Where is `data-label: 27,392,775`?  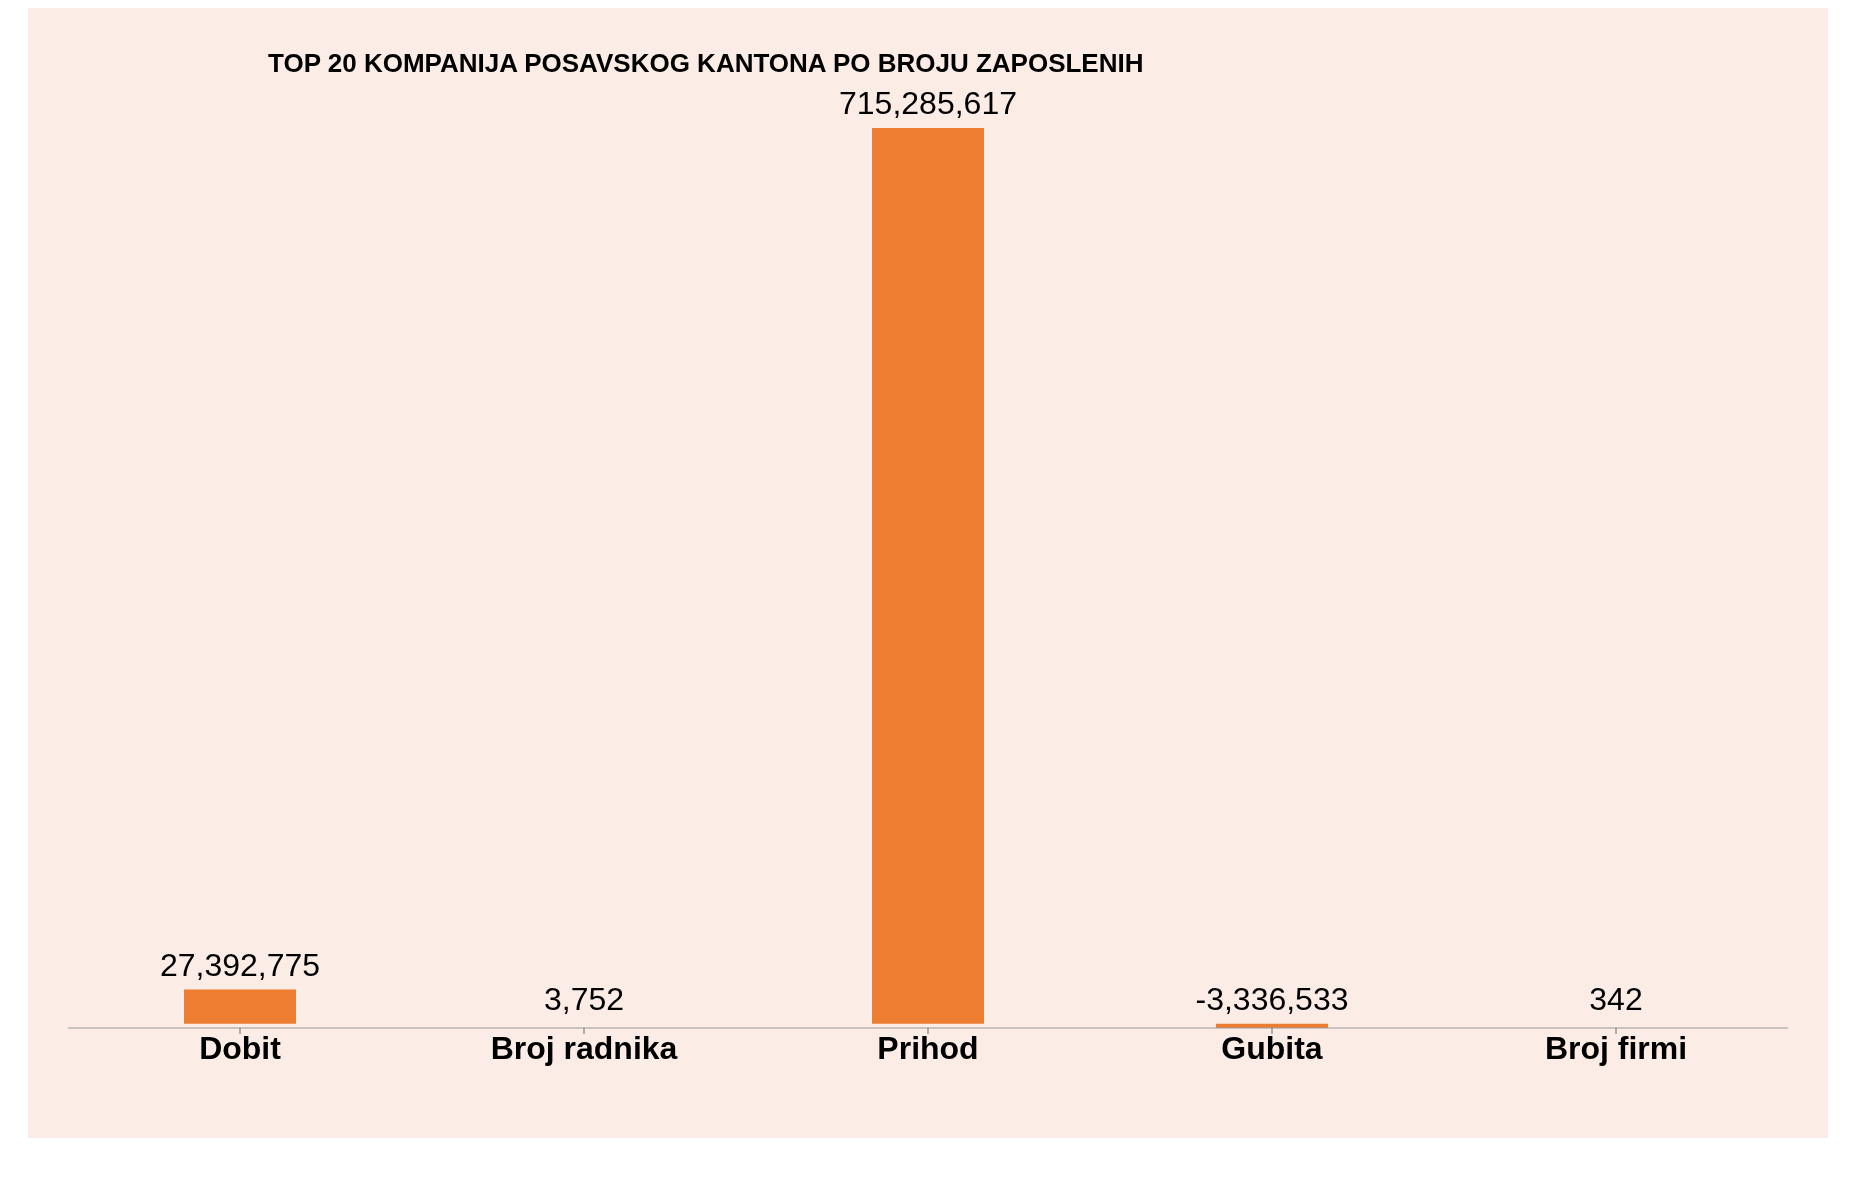 data-label: 27,392,775 is located at coordinates (240, 964).